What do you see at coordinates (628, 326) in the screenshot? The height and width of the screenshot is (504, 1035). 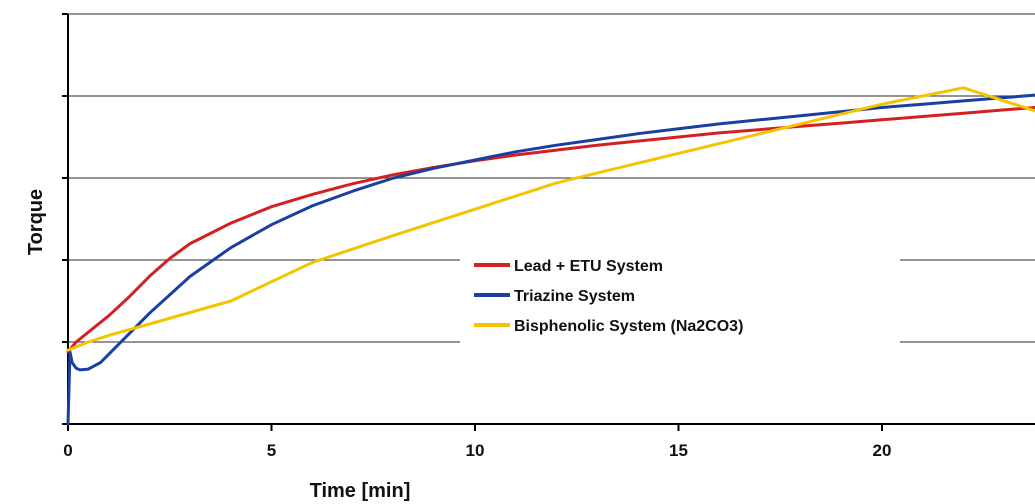 I see `legend-label-3: Bisphenolic System (Na2CO3)` at bounding box center [628, 326].